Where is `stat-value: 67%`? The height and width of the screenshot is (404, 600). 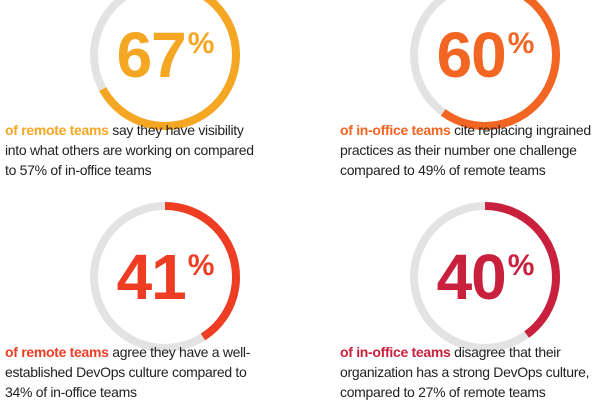 stat-value: 67% is located at coordinates (165, 67).